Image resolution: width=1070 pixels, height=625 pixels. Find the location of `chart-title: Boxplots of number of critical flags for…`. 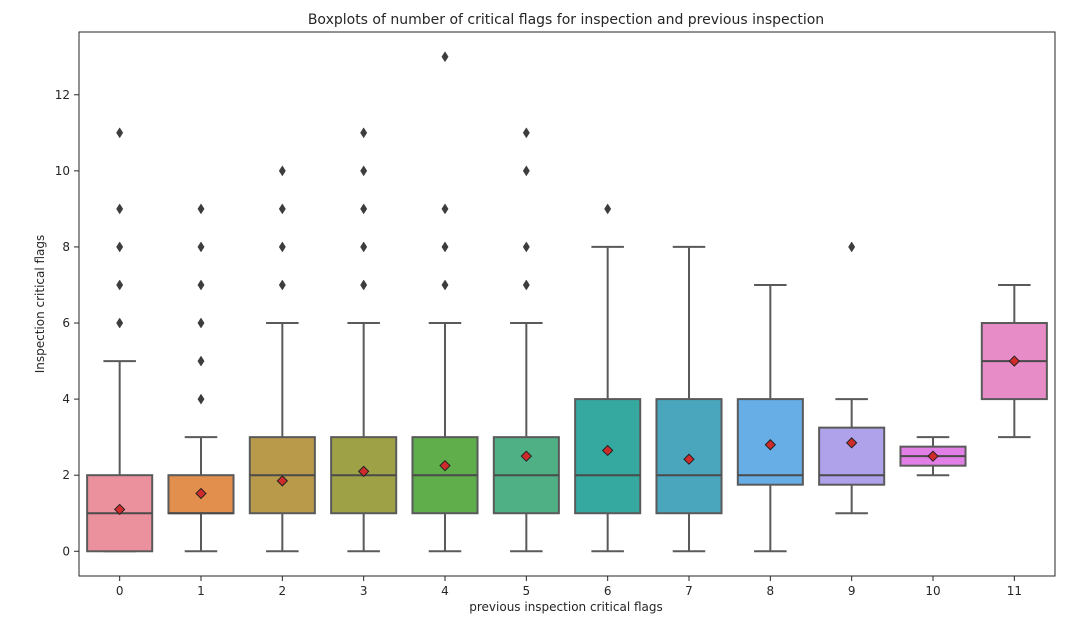

chart-title: Boxplots of number of critical flags for… is located at coordinates (566, 20).